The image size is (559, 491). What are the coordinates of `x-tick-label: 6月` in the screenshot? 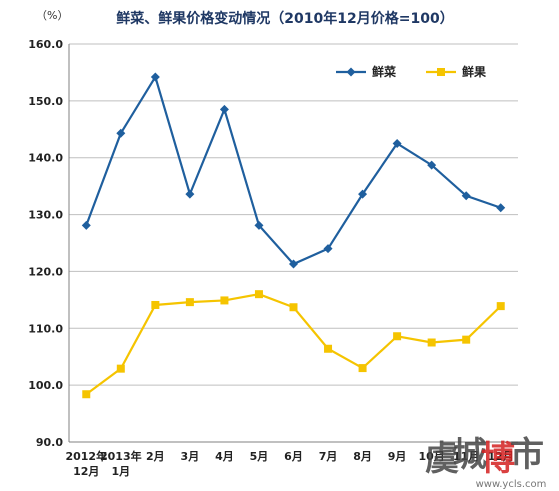 It's located at (293, 456).